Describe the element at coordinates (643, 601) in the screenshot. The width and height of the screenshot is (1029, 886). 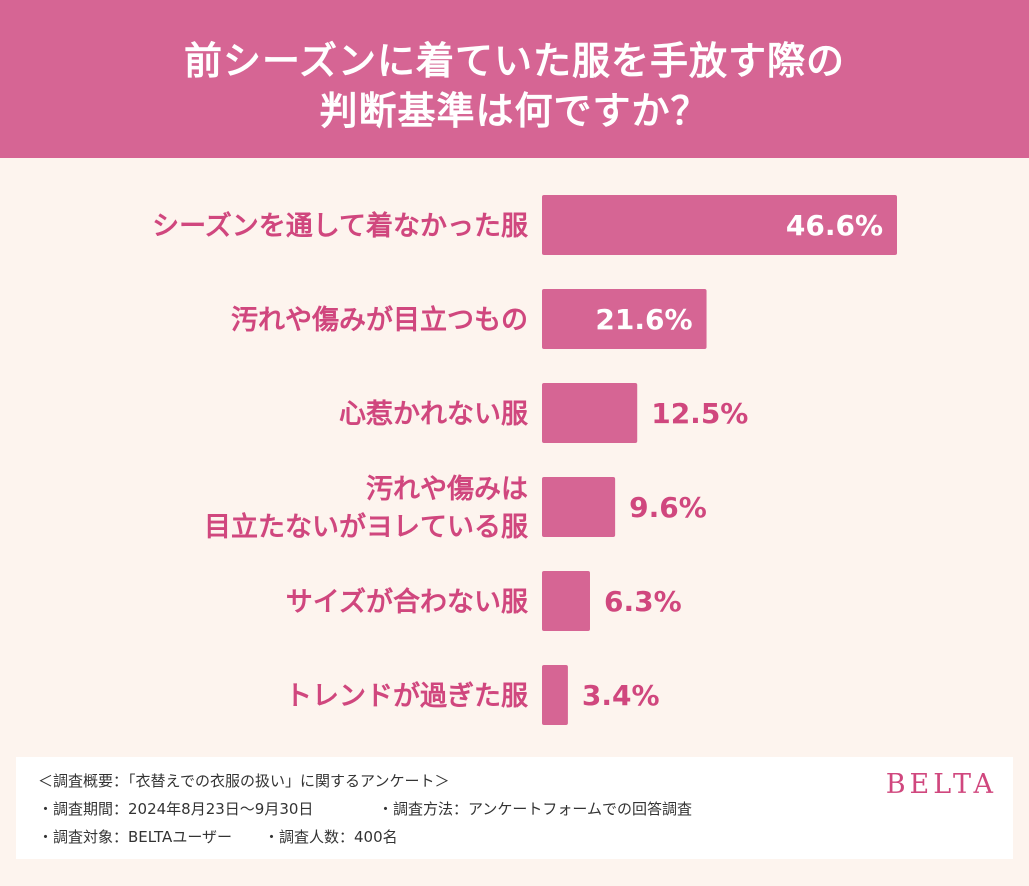
I see `value-label-4: 6.3%` at that location.